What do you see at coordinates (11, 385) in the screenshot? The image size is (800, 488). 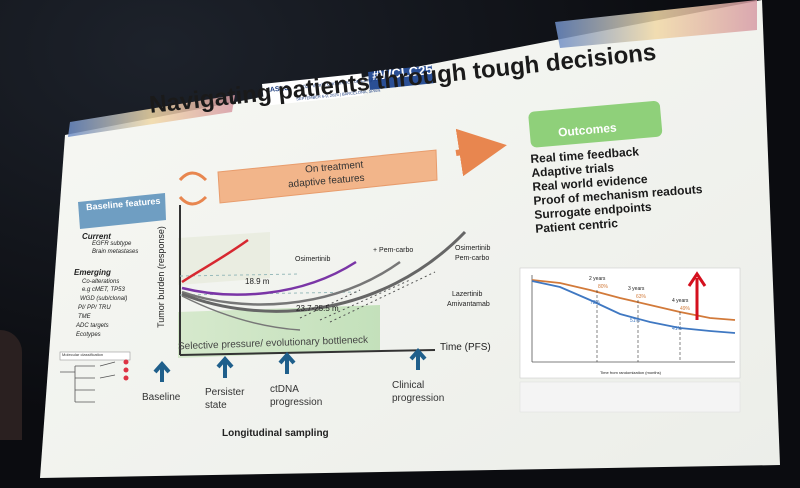 I see `audience-member-silhouette` at bounding box center [11, 385].